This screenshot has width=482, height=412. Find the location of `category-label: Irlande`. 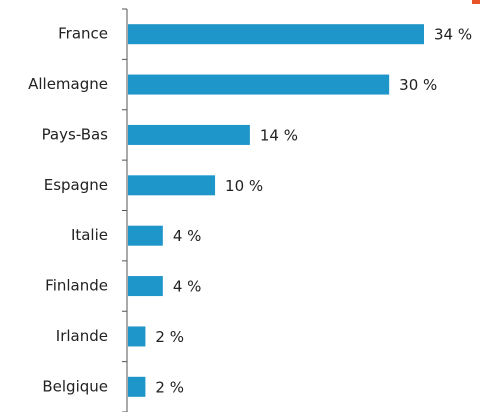

category-label: Irlande is located at coordinates (82, 336).